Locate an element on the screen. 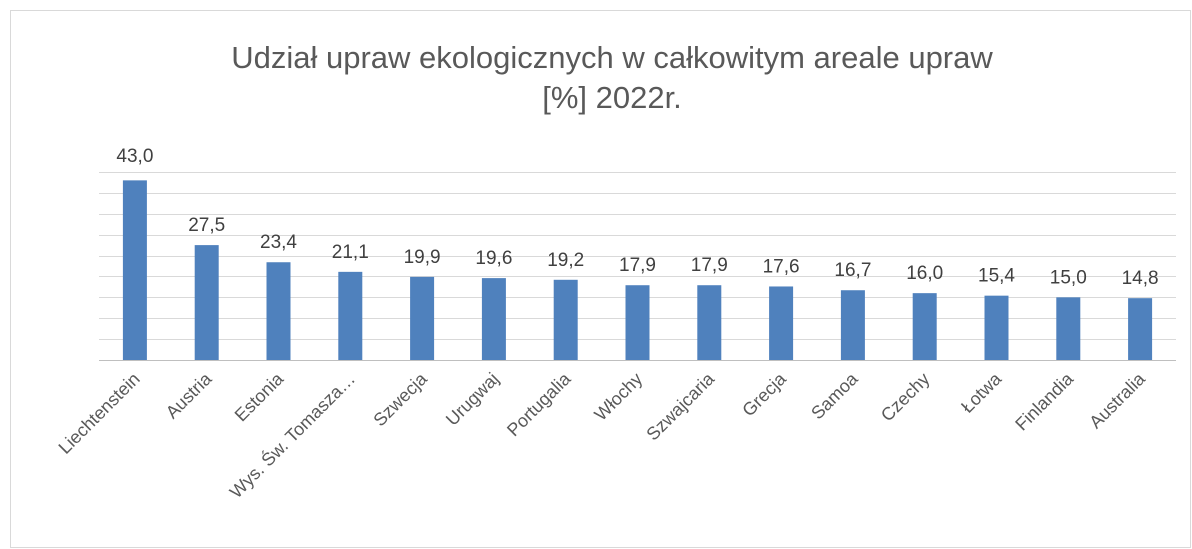 The image size is (1192, 549). chart-title: [%] 2022r. is located at coordinates (612, 97).